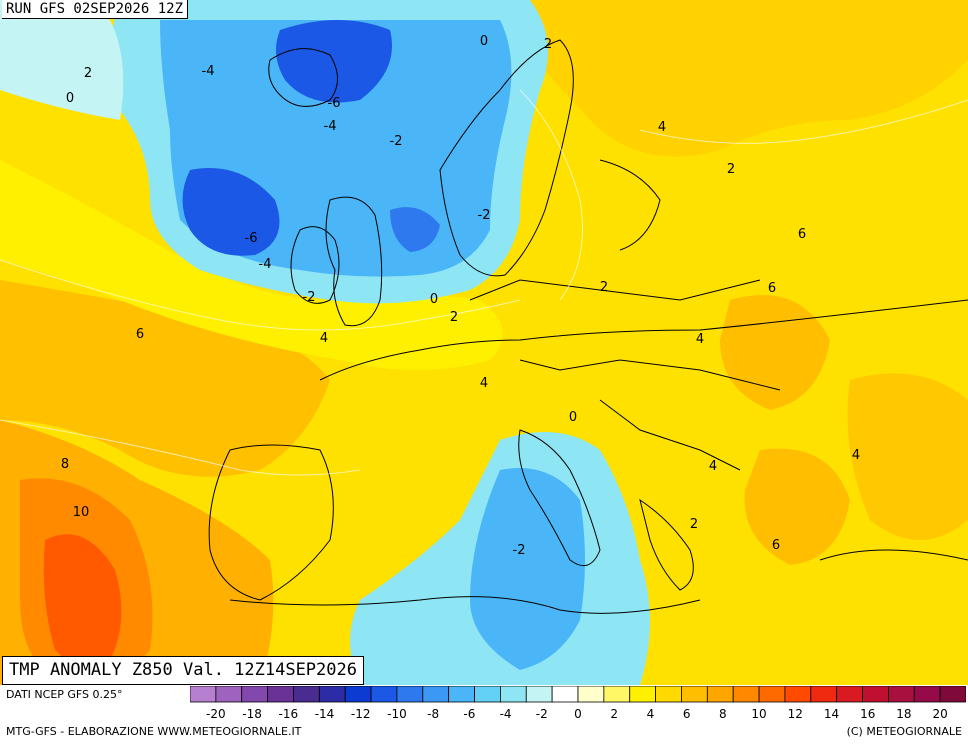 The image size is (968, 745). Describe the element at coordinates (216, 714) in the screenshot. I see `legend-tick-label: -20` at that location.